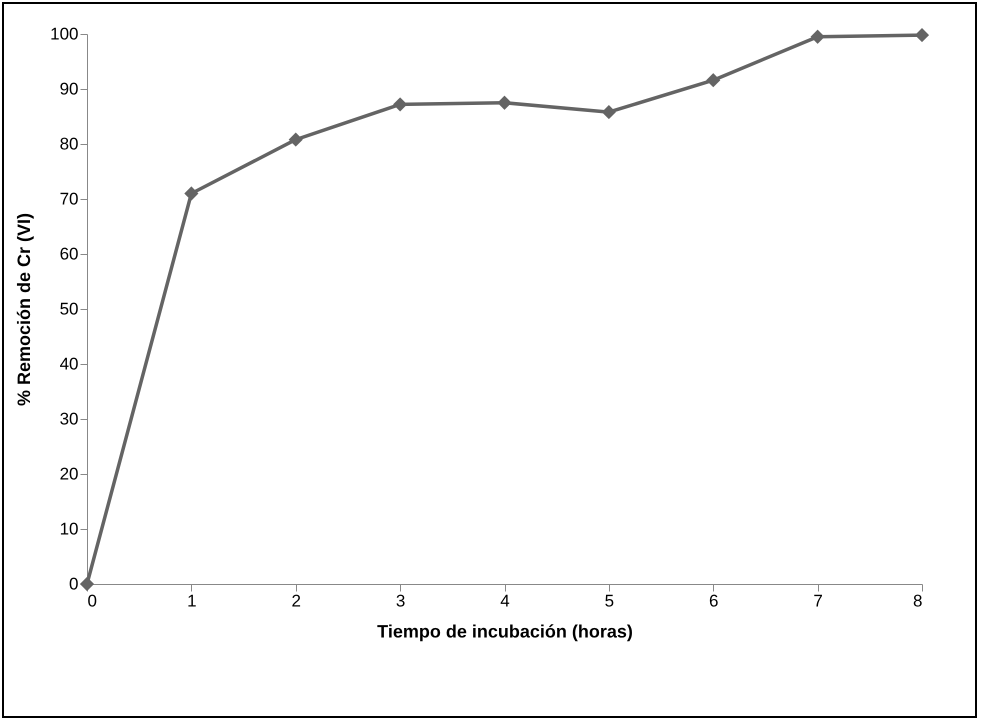  I want to click on x-tick-label: 7, so click(818, 601).